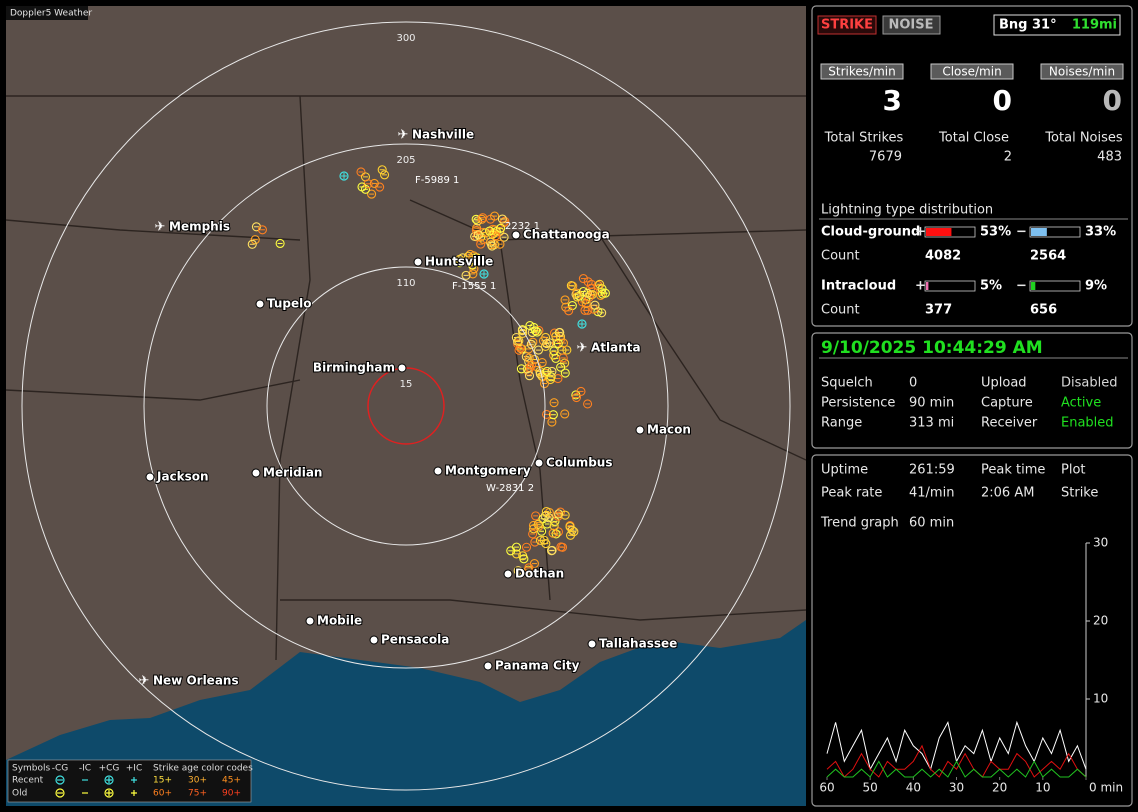 This screenshot has width=1138, height=812. I want to click on percent-label: 9%, so click(1096, 286).